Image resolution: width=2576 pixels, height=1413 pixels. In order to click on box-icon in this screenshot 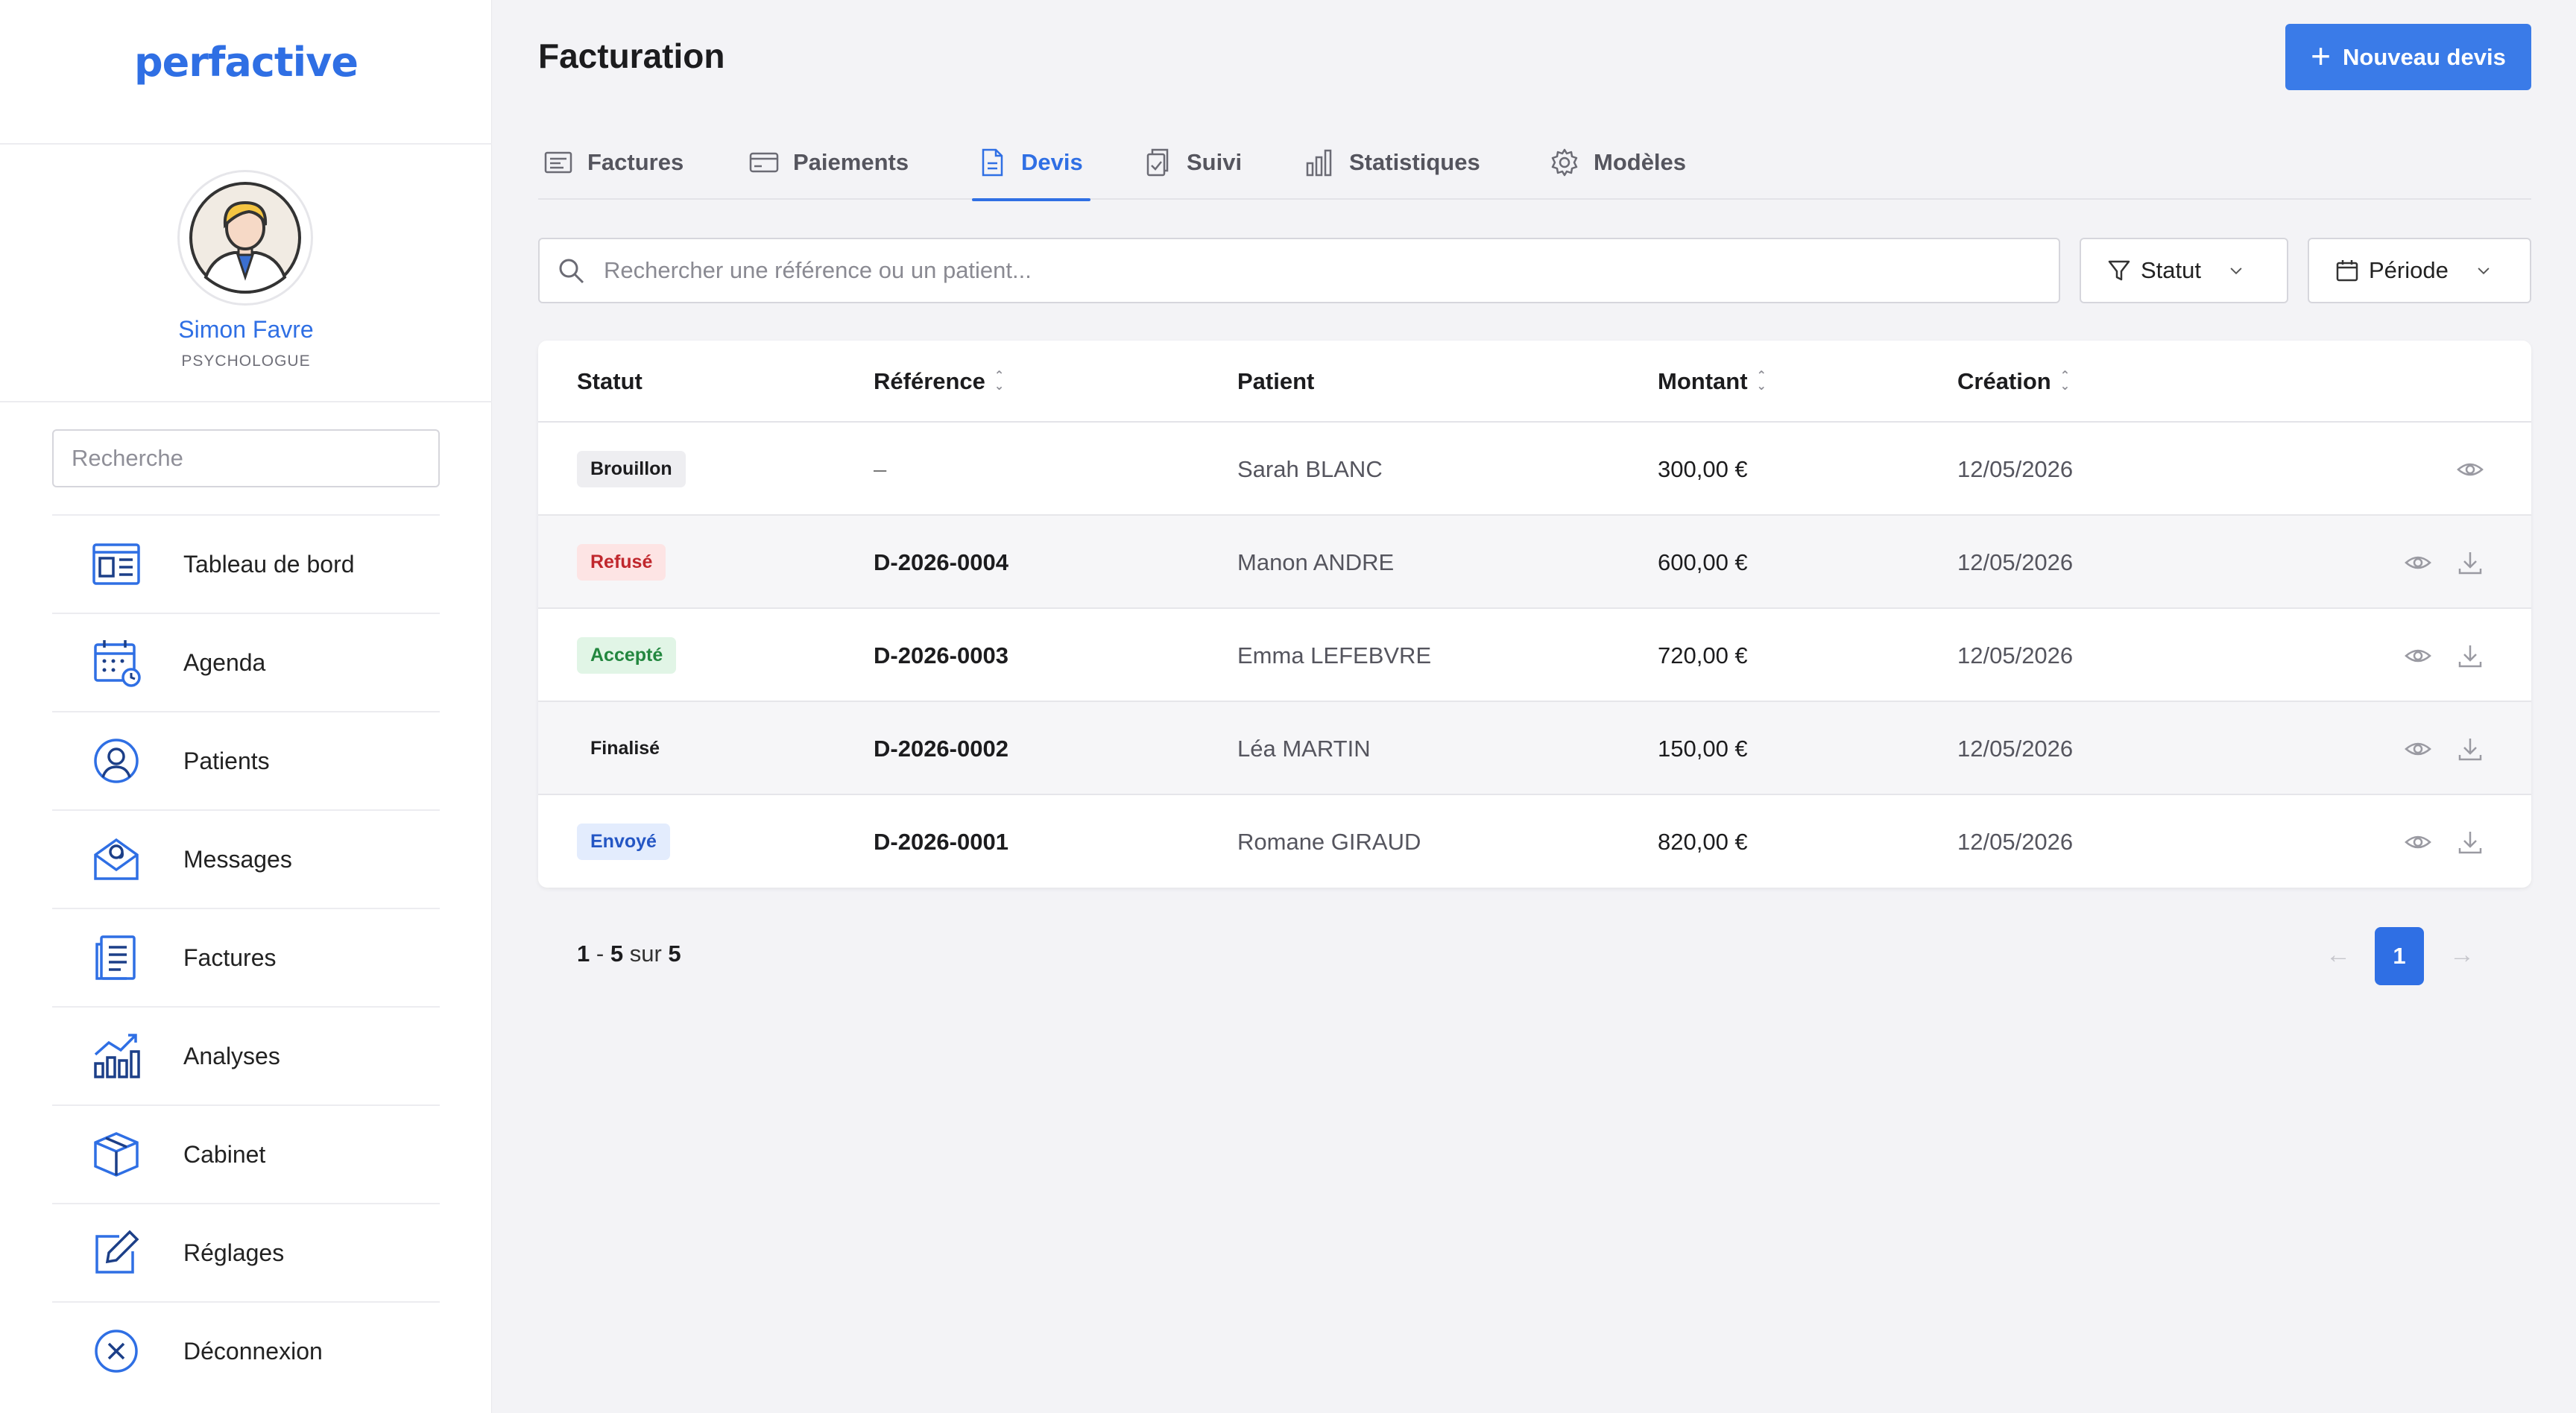, I will do `click(117, 1154)`.